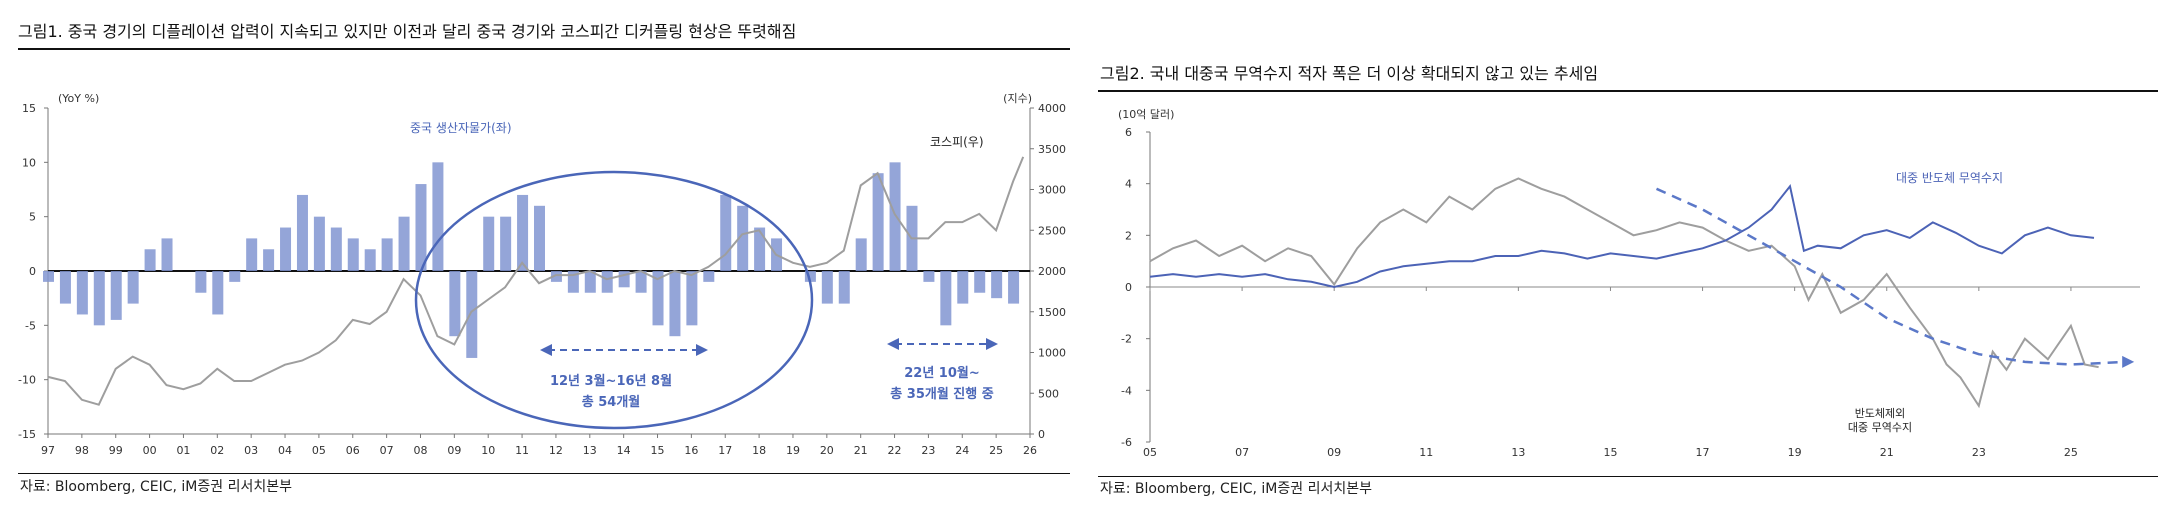  Describe the element at coordinates (32, 271) in the screenshot. I see `left-tick-label: 0` at that location.